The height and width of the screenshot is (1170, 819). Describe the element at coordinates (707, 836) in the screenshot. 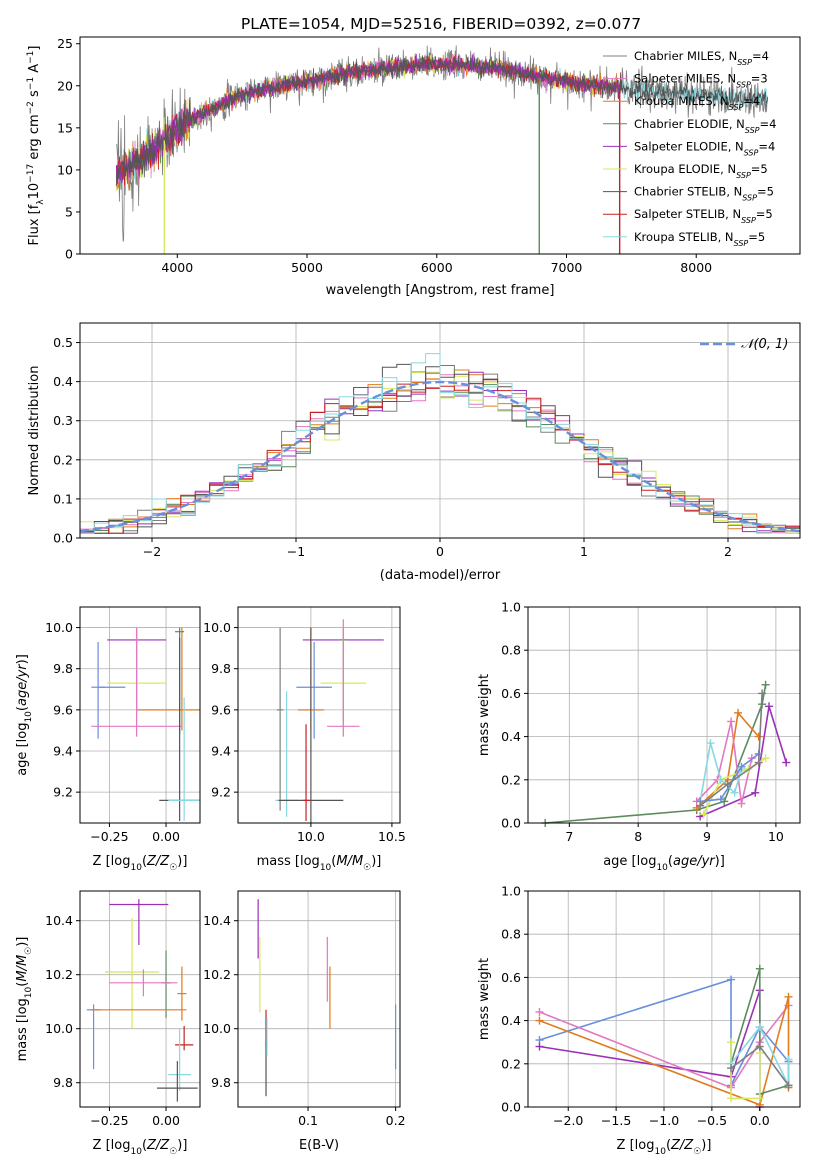

I see `x-tick-label: 9` at that location.